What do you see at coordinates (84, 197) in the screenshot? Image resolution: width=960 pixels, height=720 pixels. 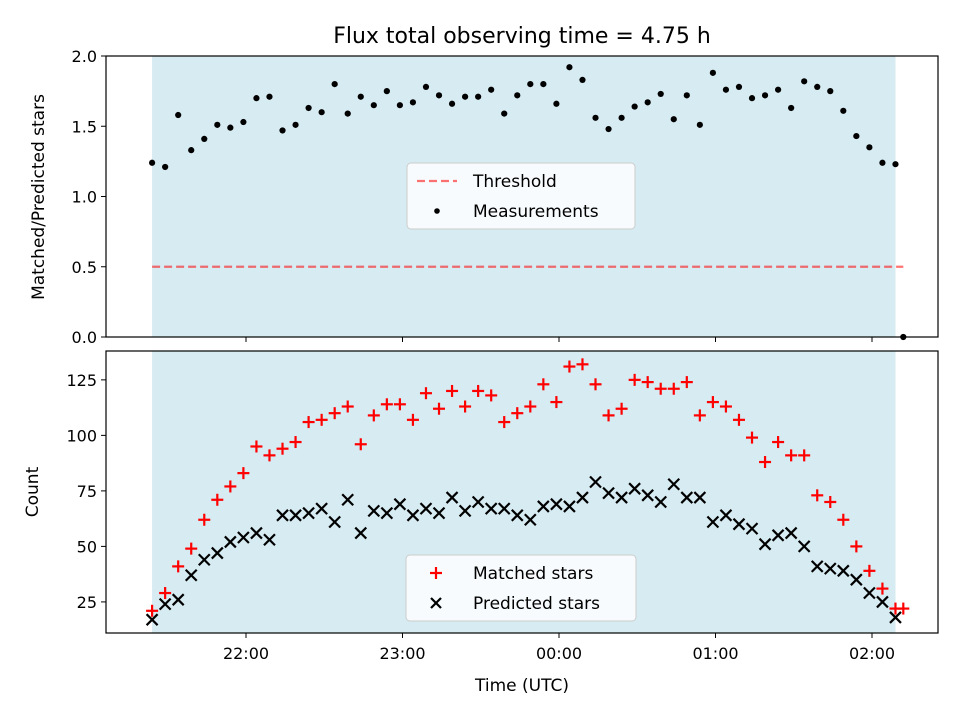 I see `top-y-tick-label: 1.0` at bounding box center [84, 197].